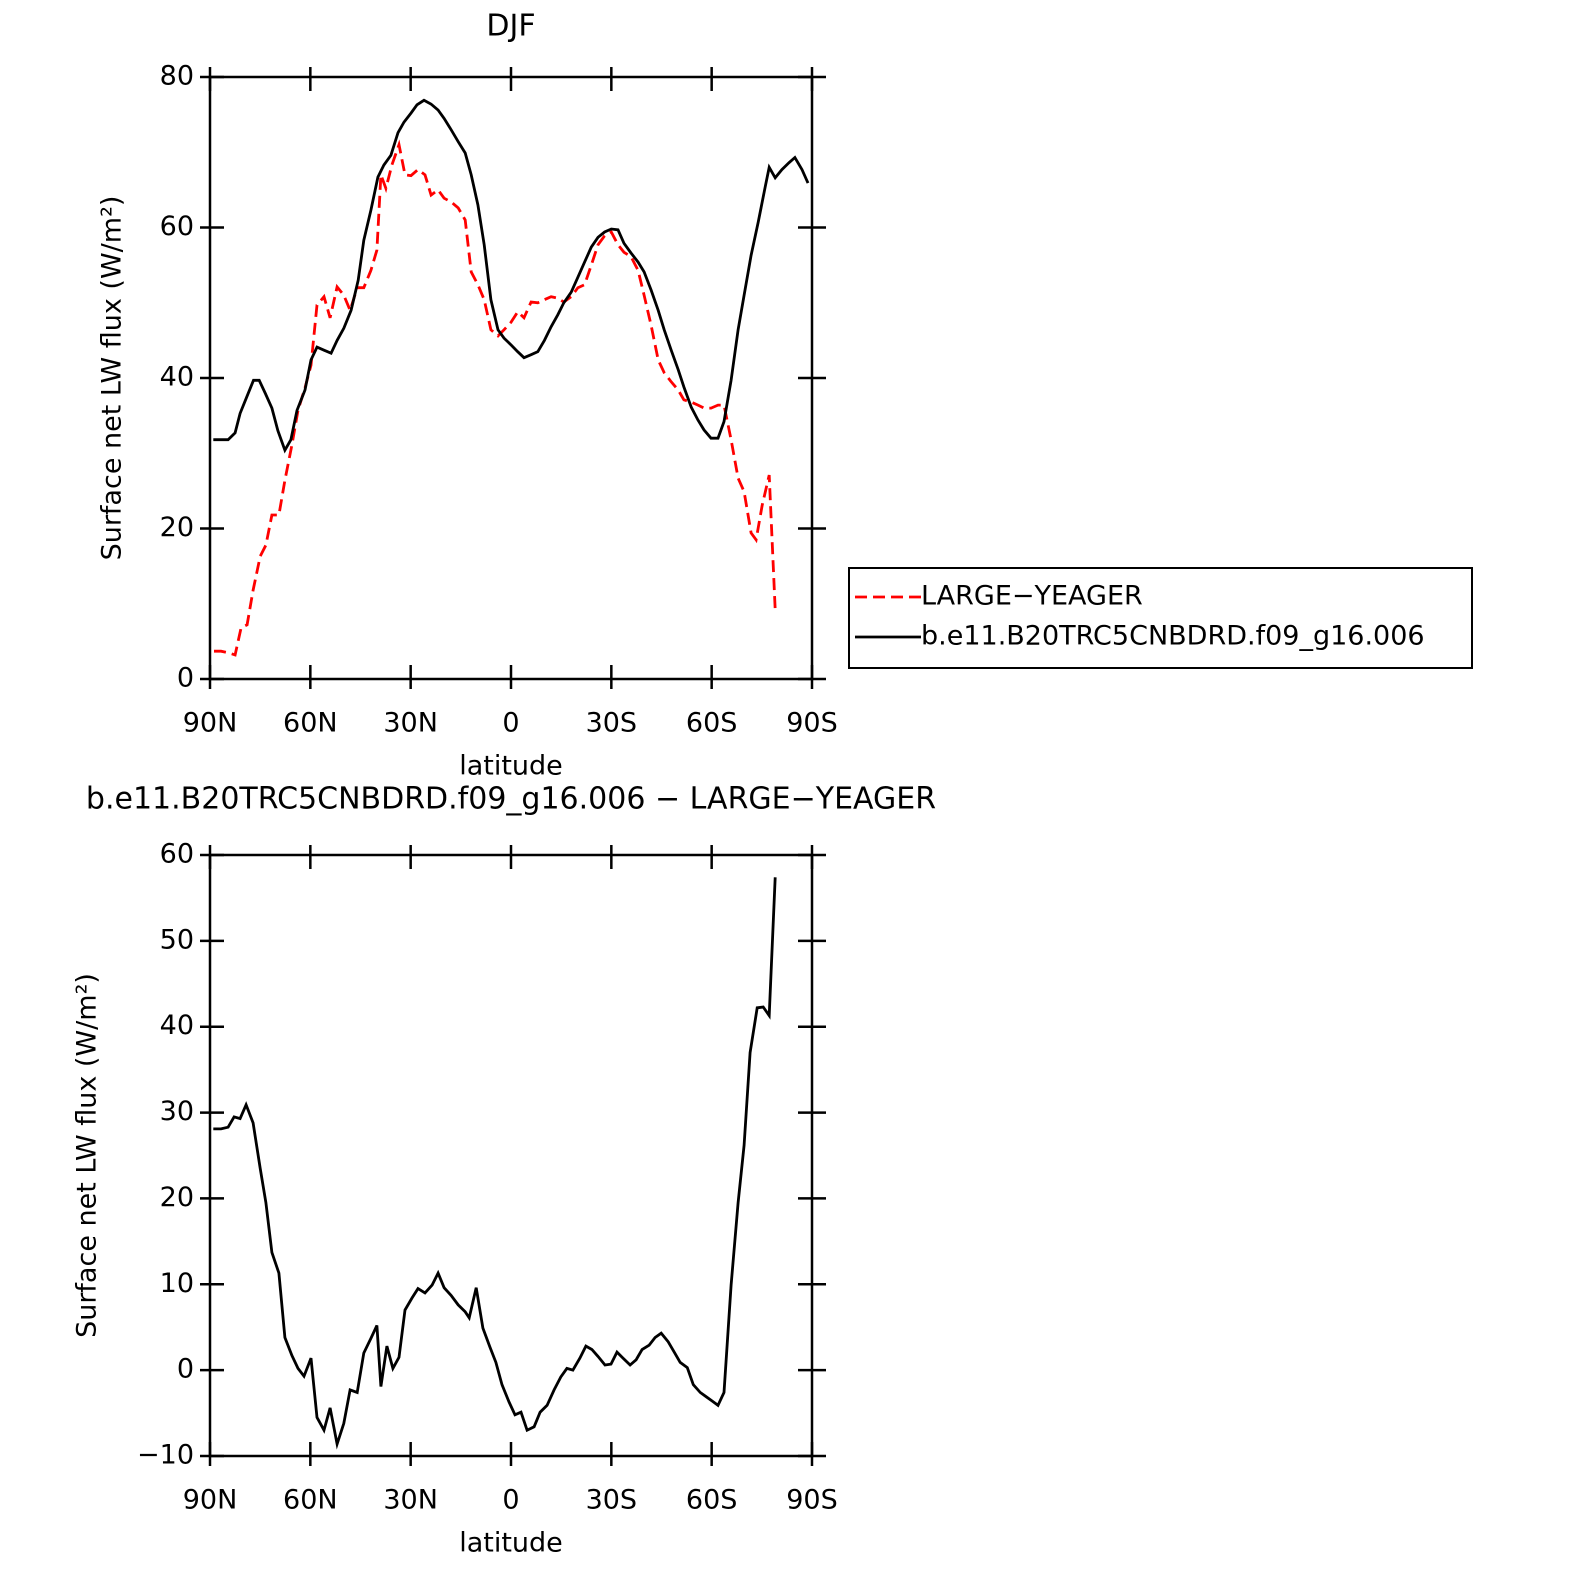  What do you see at coordinates (177, 1111) in the screenshot?
I see `y-tick-label: 30` at bounding box center [177, 1111].